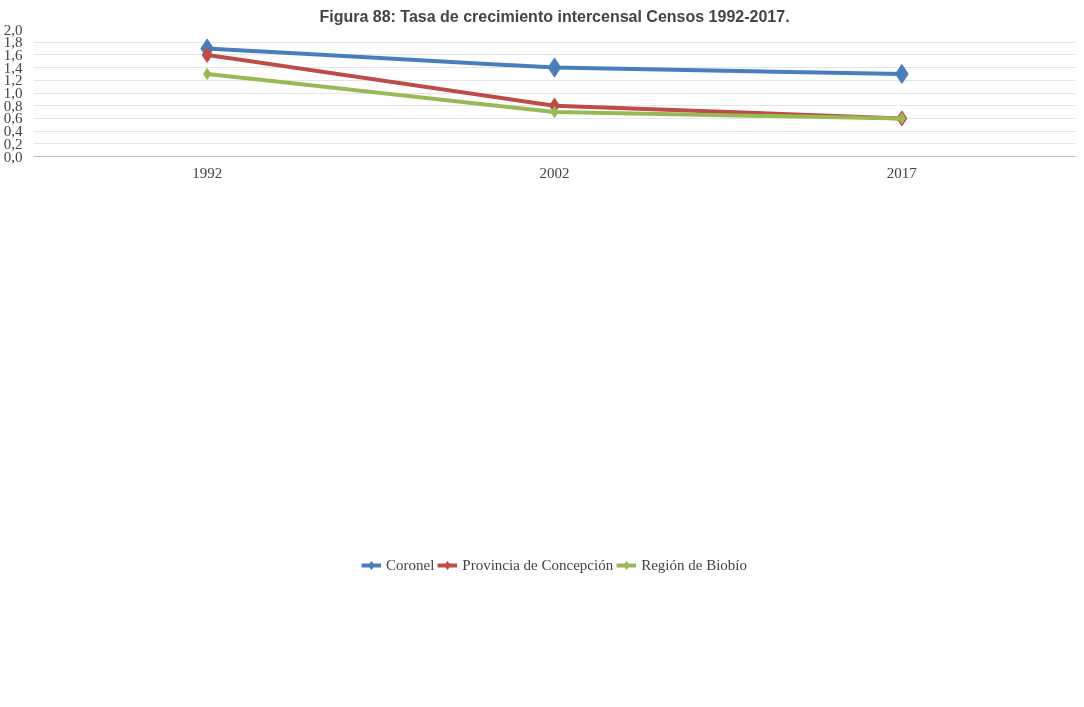 The image size is (1084, 707). I want to click on chart-title: Figura 88: Tasa de crecimiento intercensal Censos 1992-2017., so click(554, 16).